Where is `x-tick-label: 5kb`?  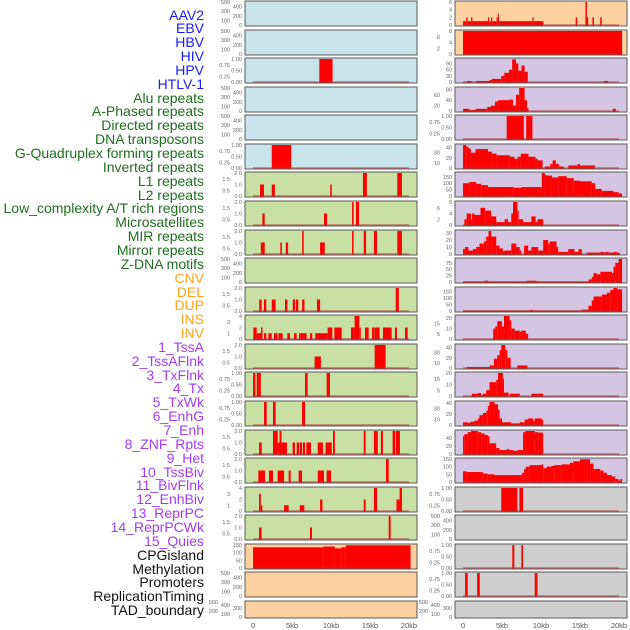
x-tick-label: 5kb is located at coordinates (292, 625).